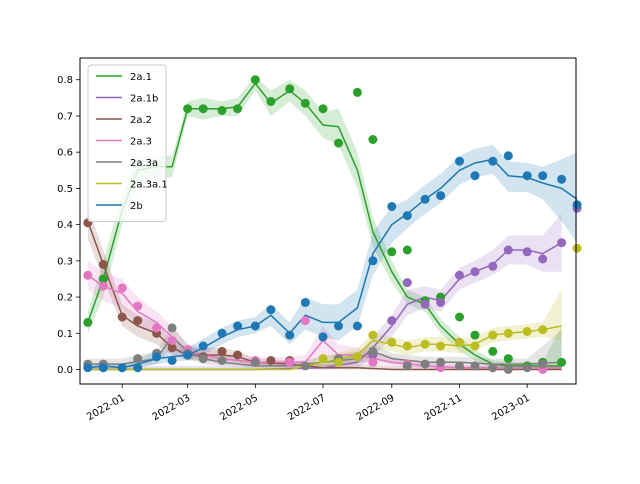  I want to click on legend-label-2b: 2b, so click(136, 206).